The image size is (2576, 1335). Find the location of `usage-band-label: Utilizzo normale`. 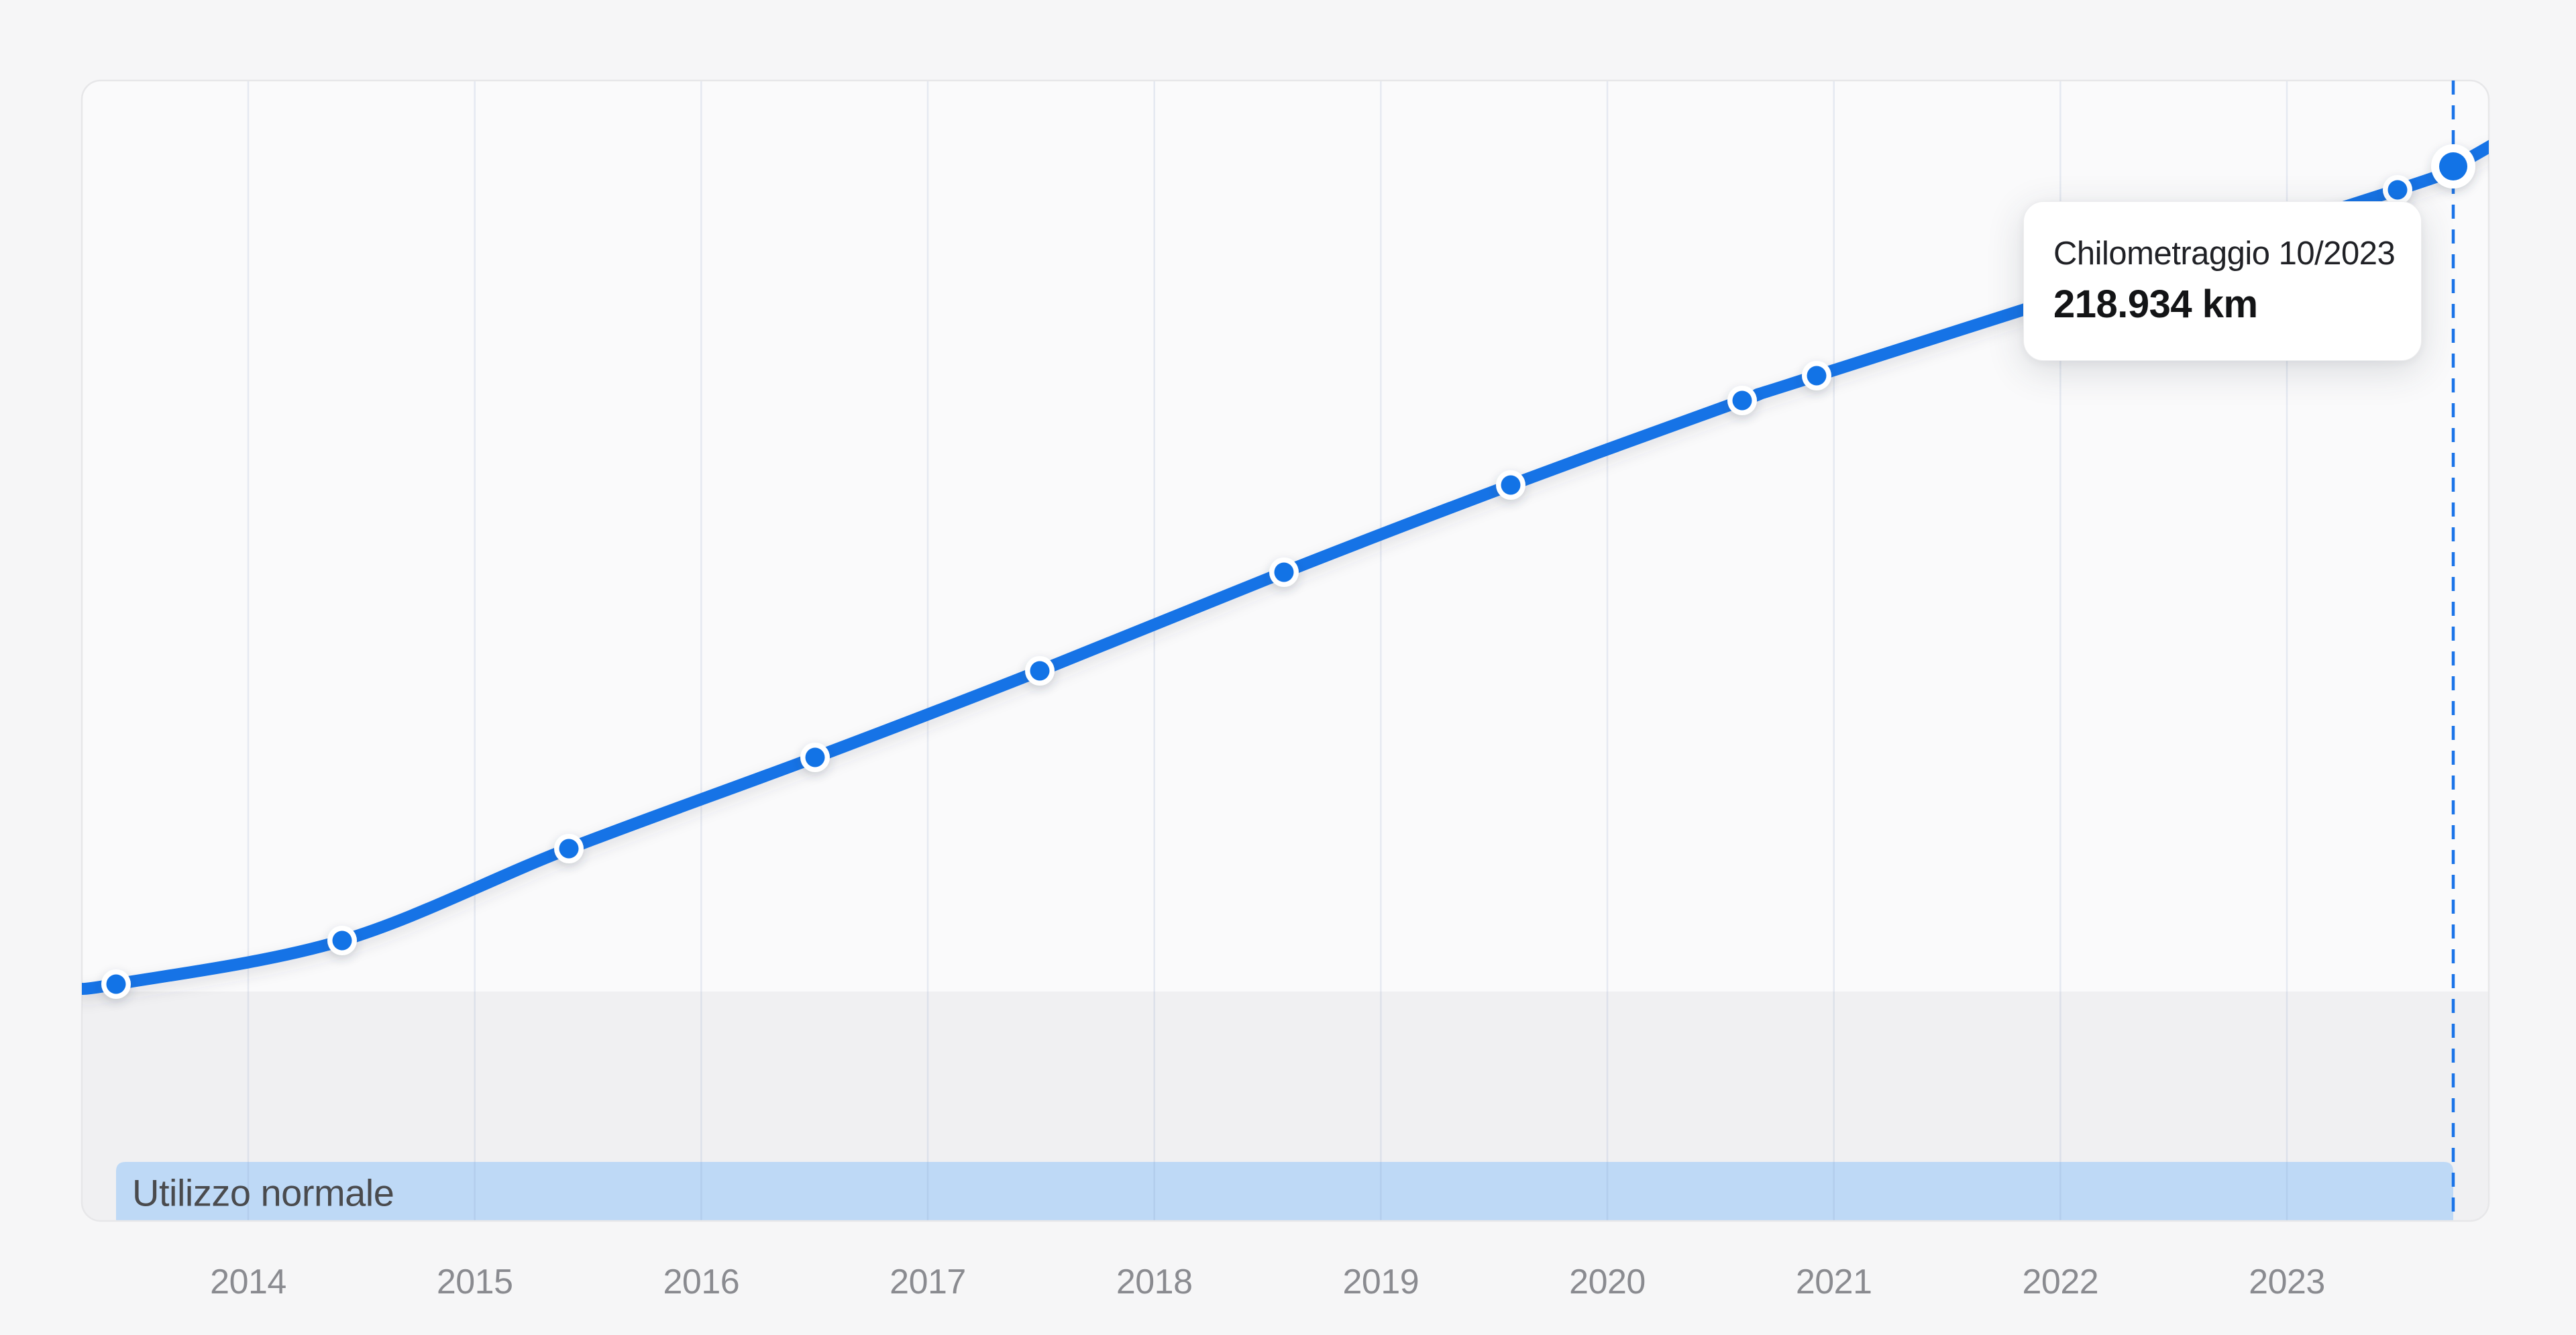

usage-band-label: Utilizzo normale is located at coordinates (263, 1193).